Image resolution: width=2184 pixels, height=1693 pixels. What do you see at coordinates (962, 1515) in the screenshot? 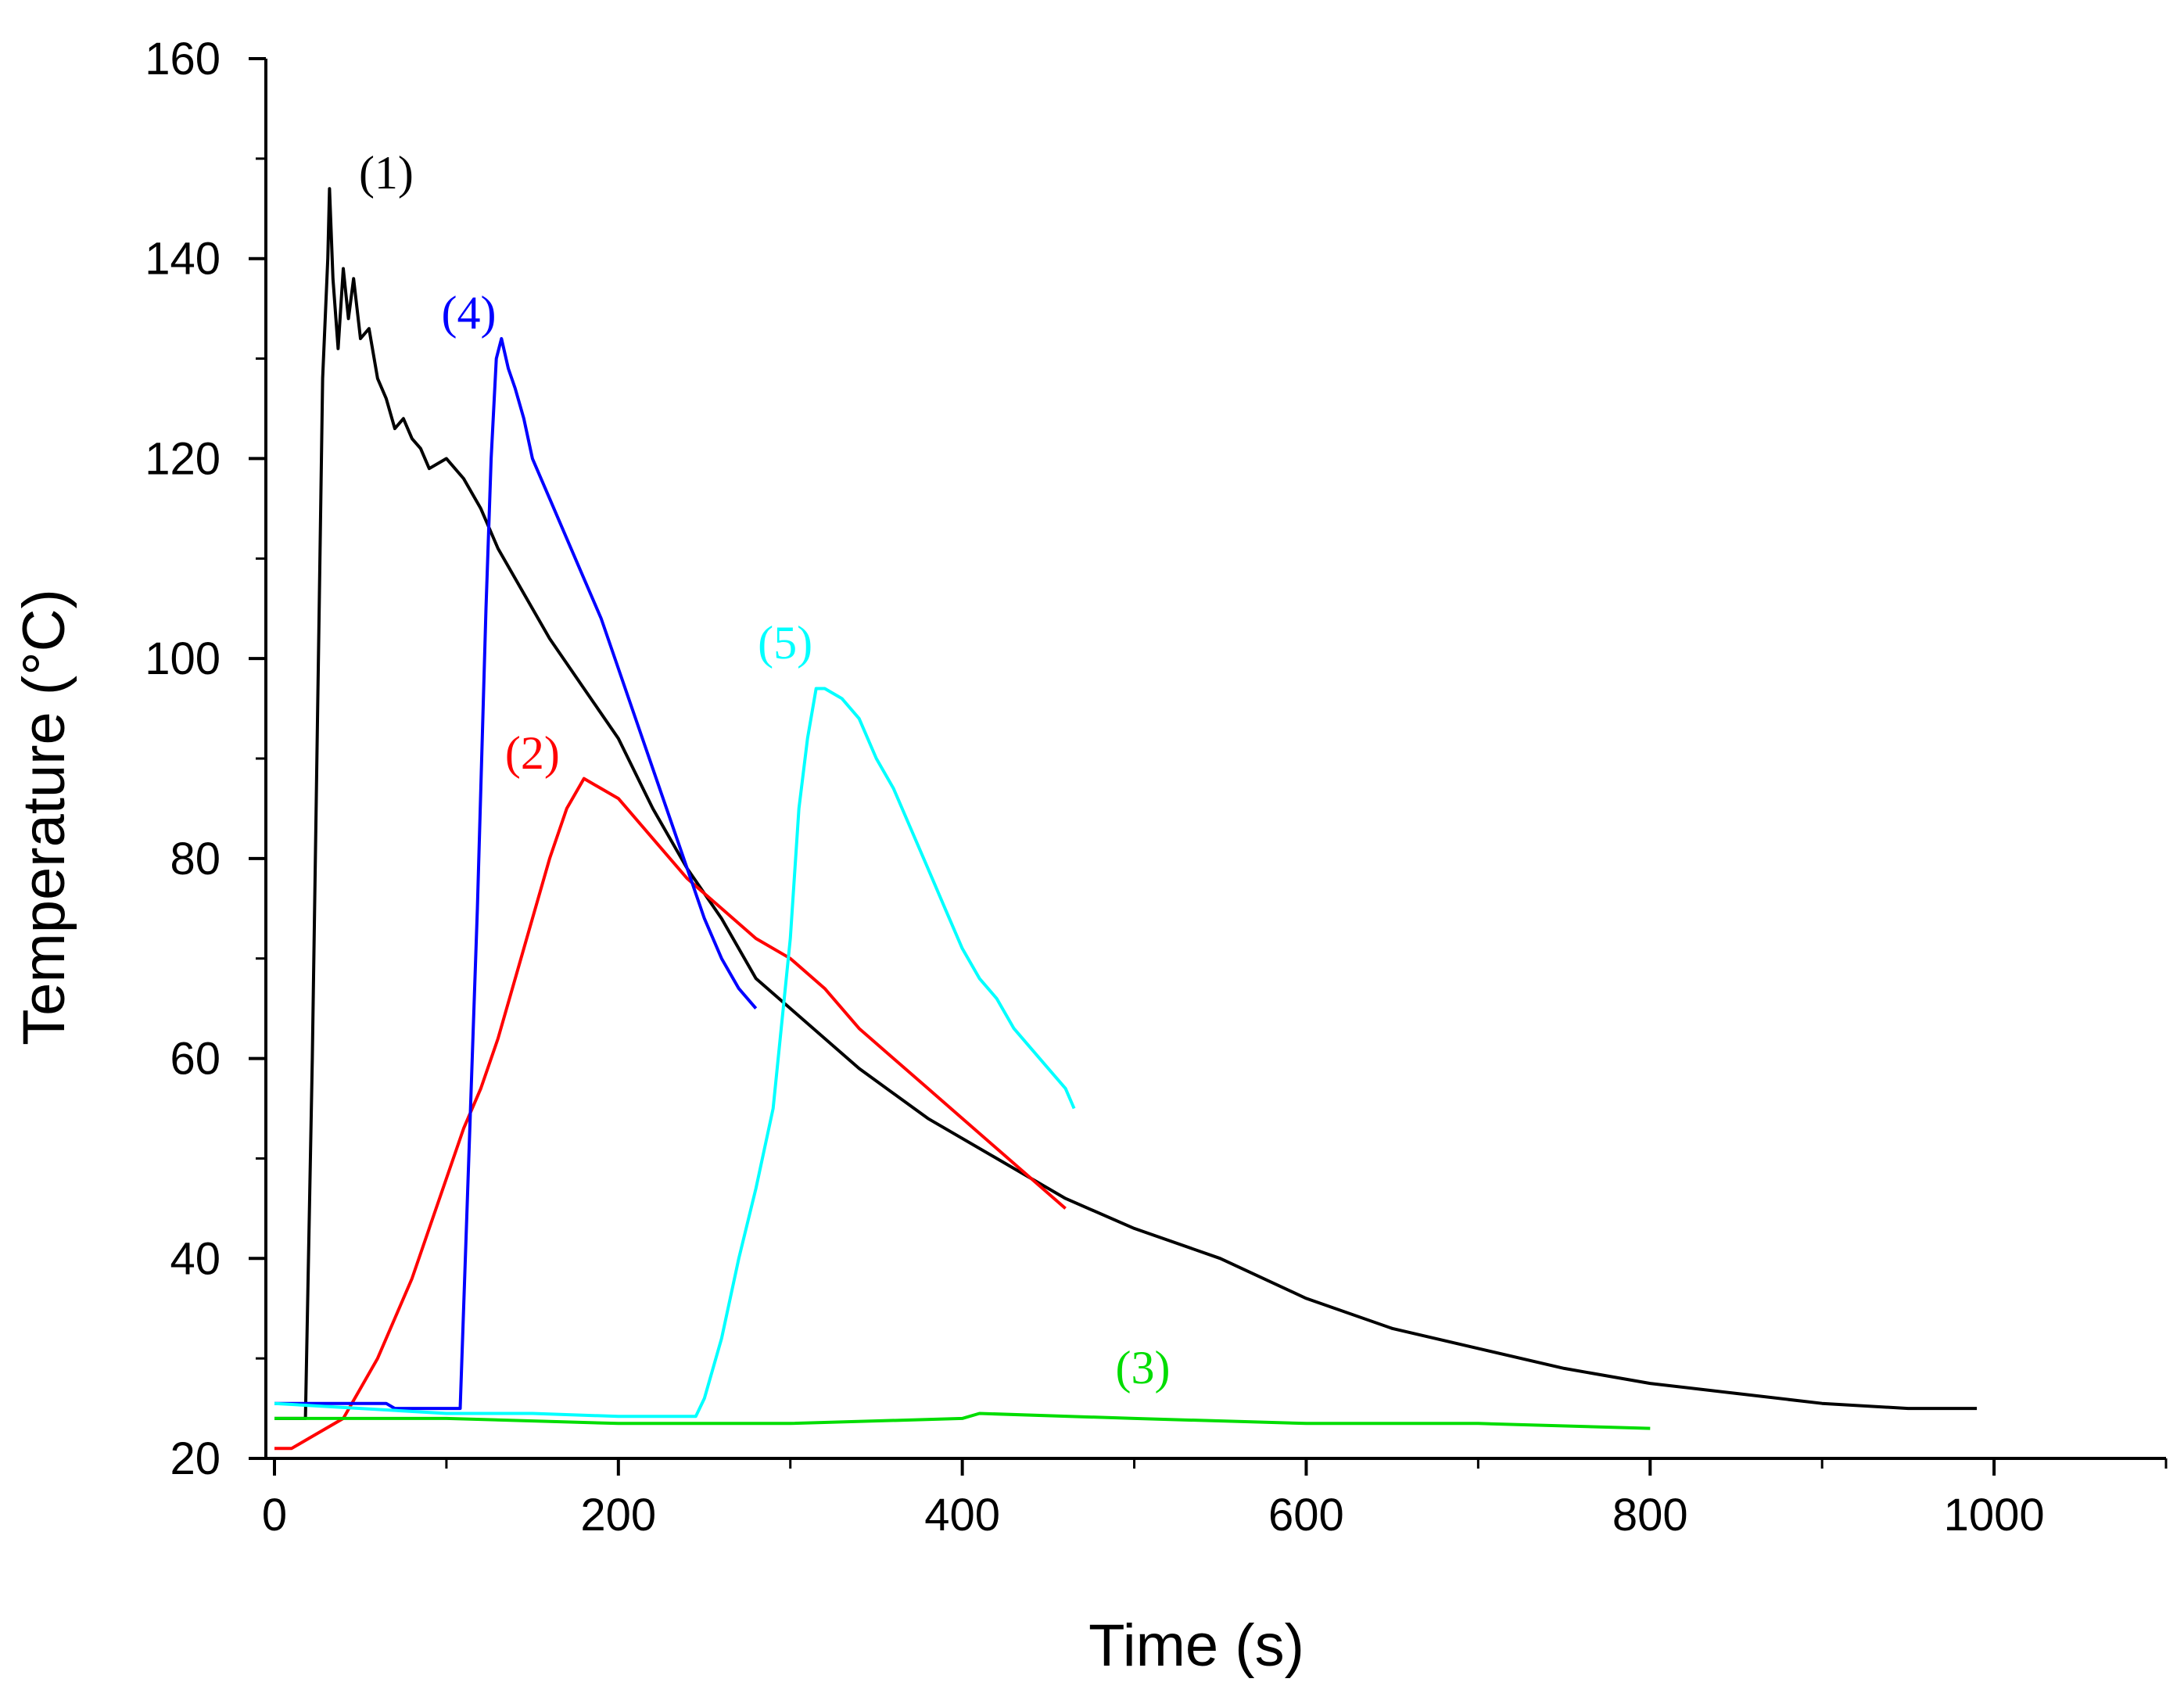
I see `x-tick-label: 400` at bounding box center [962, 1515].